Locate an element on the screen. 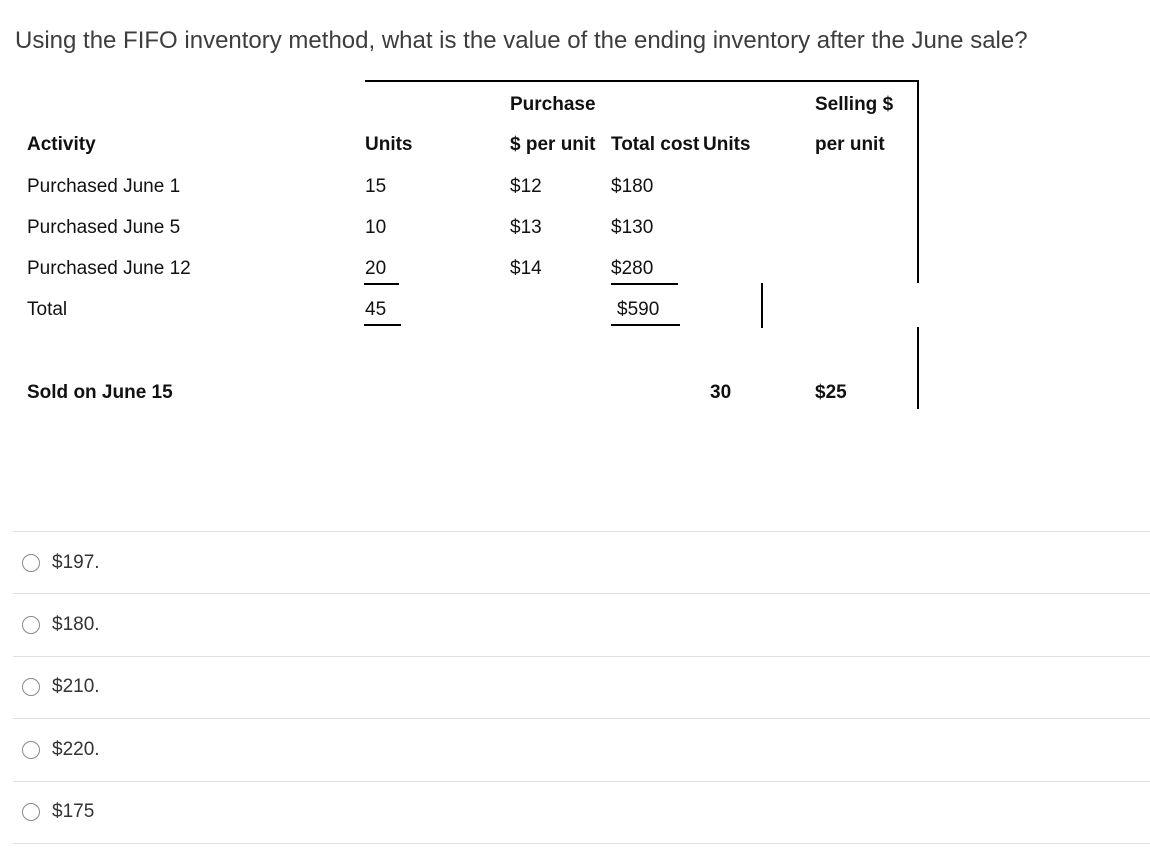  row-price: $13 is located at coordinates (526, 227).